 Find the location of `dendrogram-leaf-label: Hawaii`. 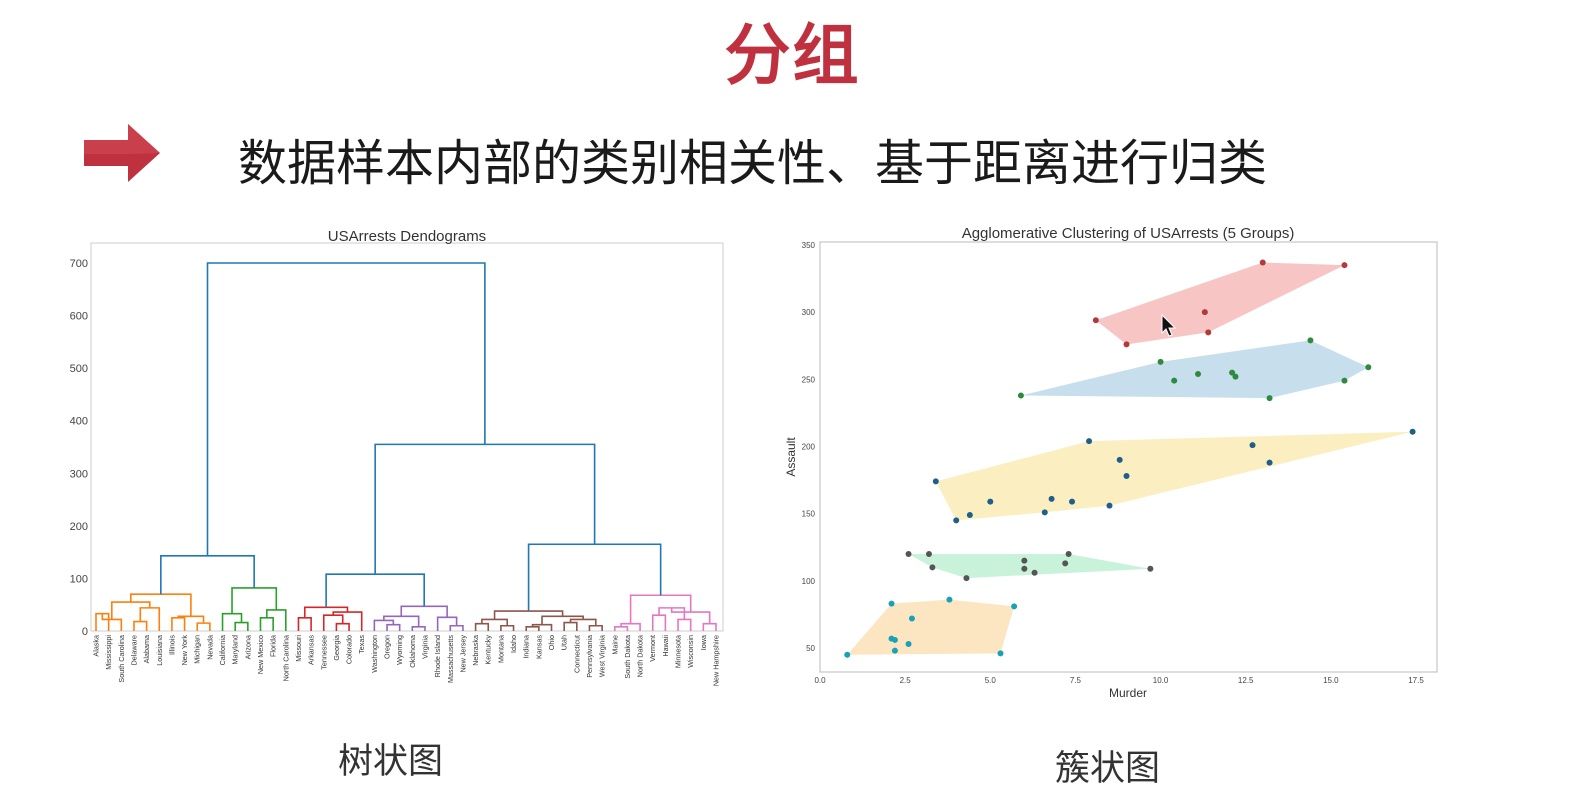

dendrogram-leaf-label: Hawaii is located at coordinates (665, 646).